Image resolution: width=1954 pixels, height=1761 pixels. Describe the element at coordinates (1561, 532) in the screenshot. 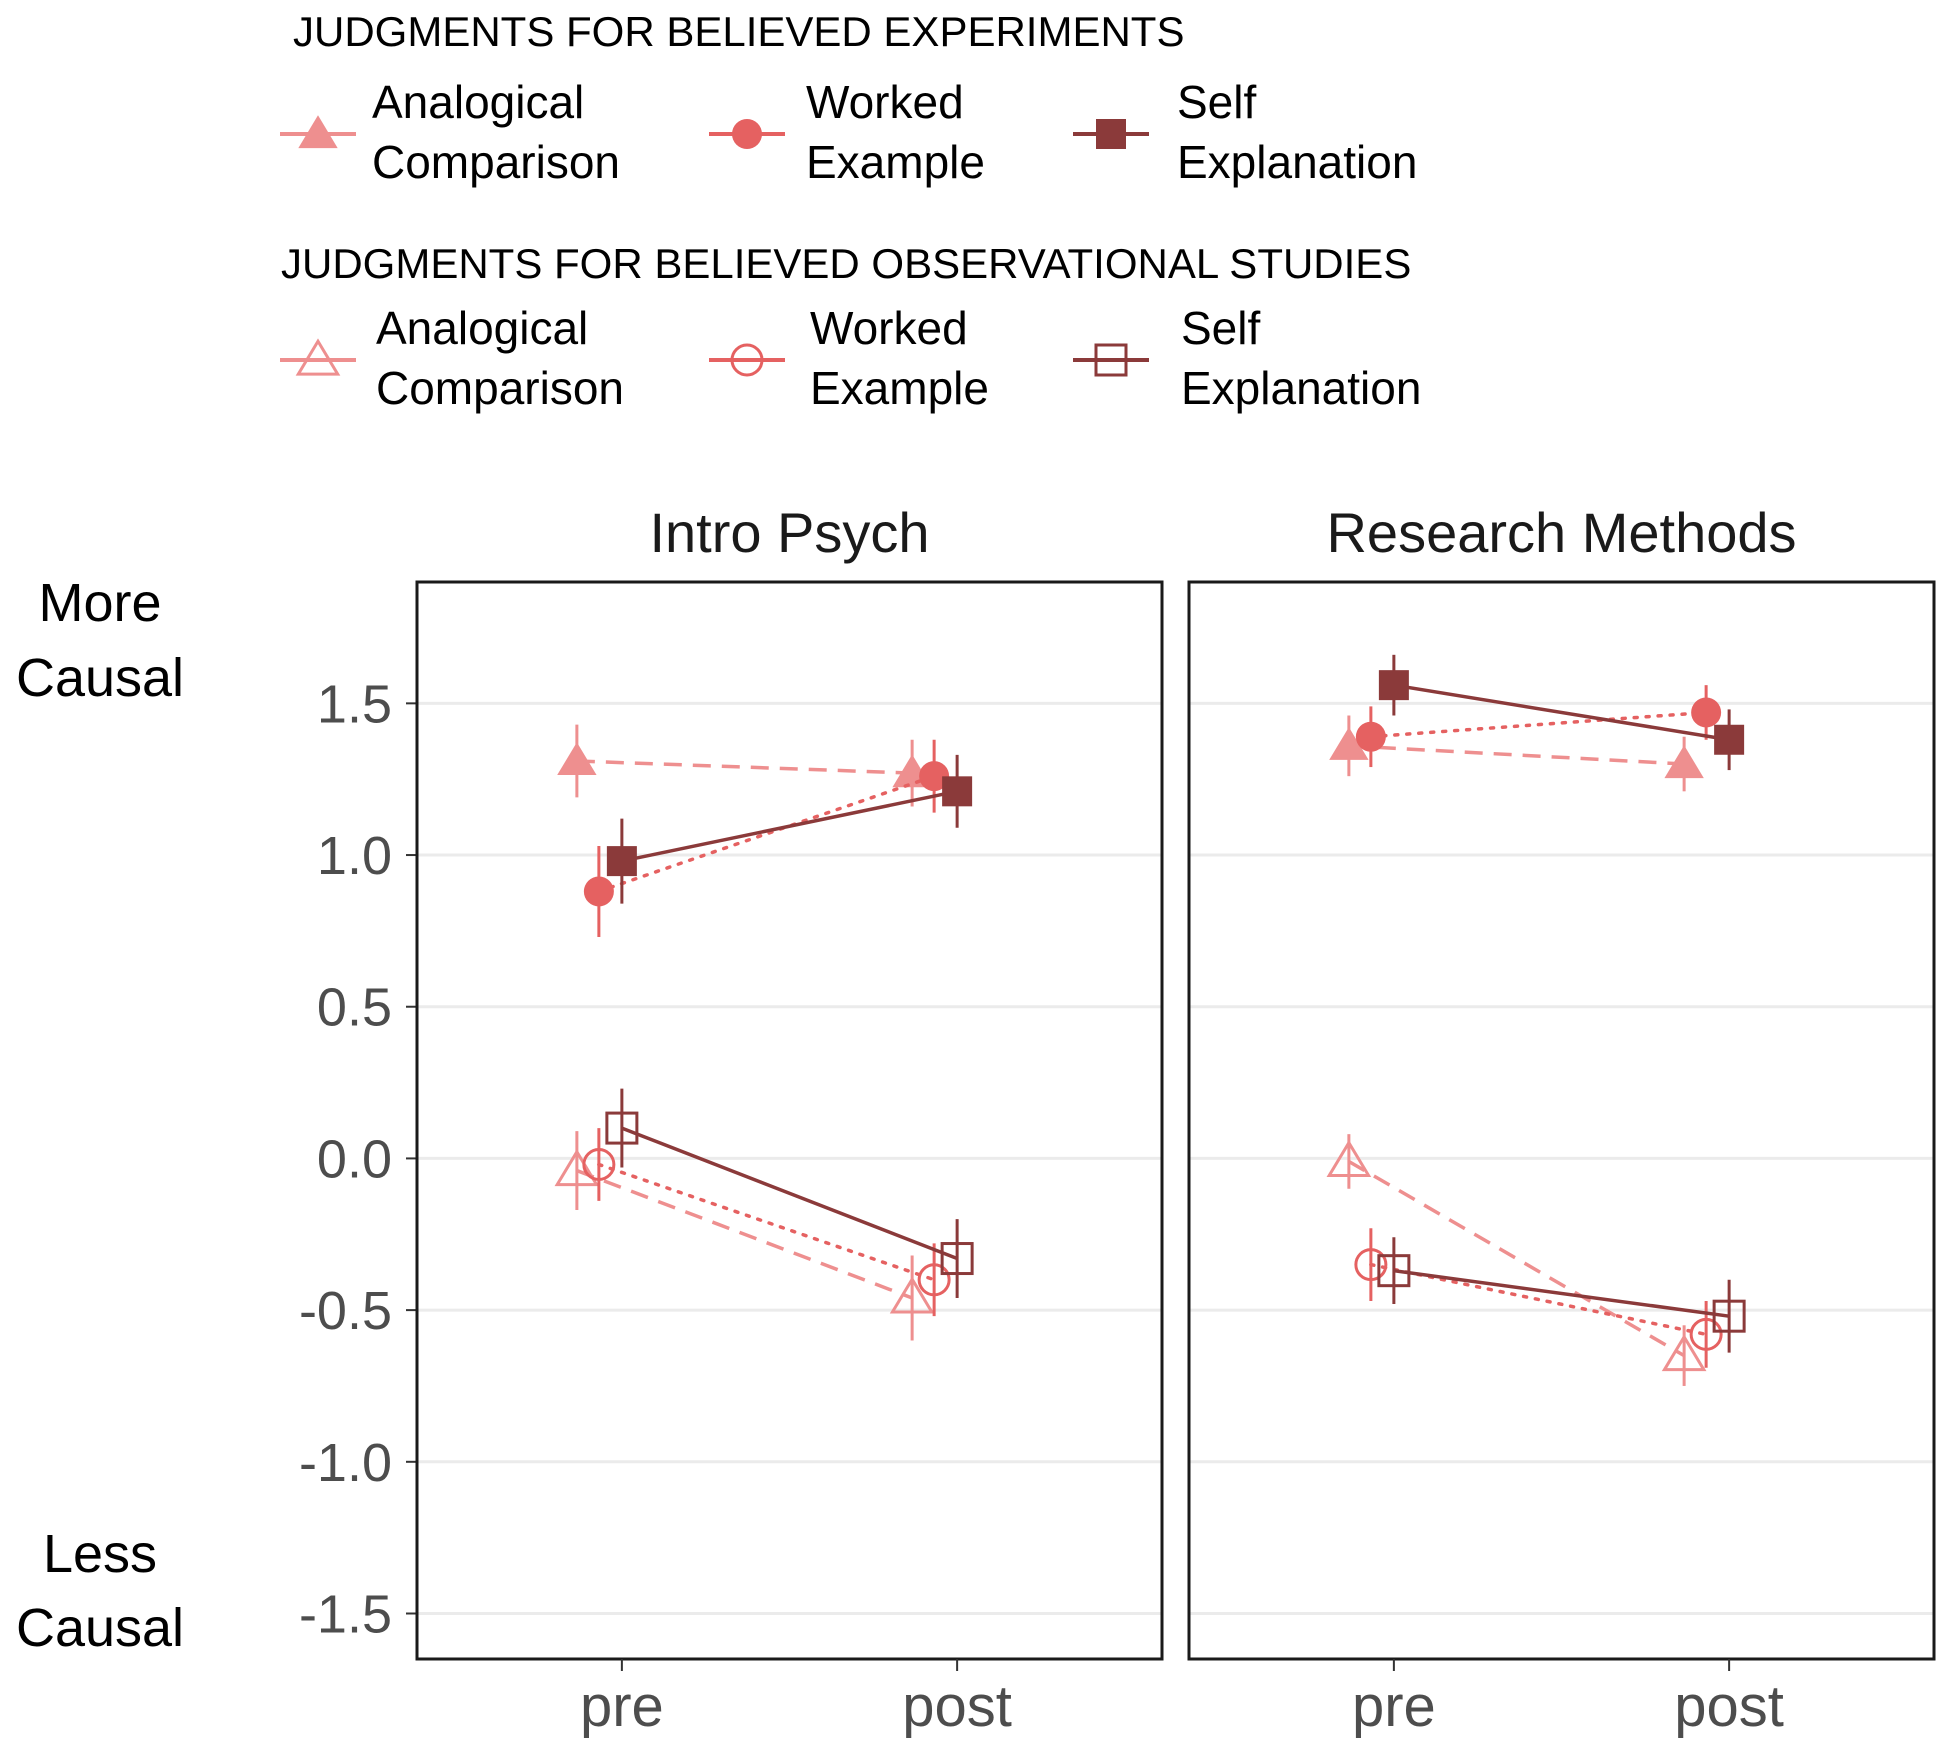

I see `panel-title: Research Methods` at that location.